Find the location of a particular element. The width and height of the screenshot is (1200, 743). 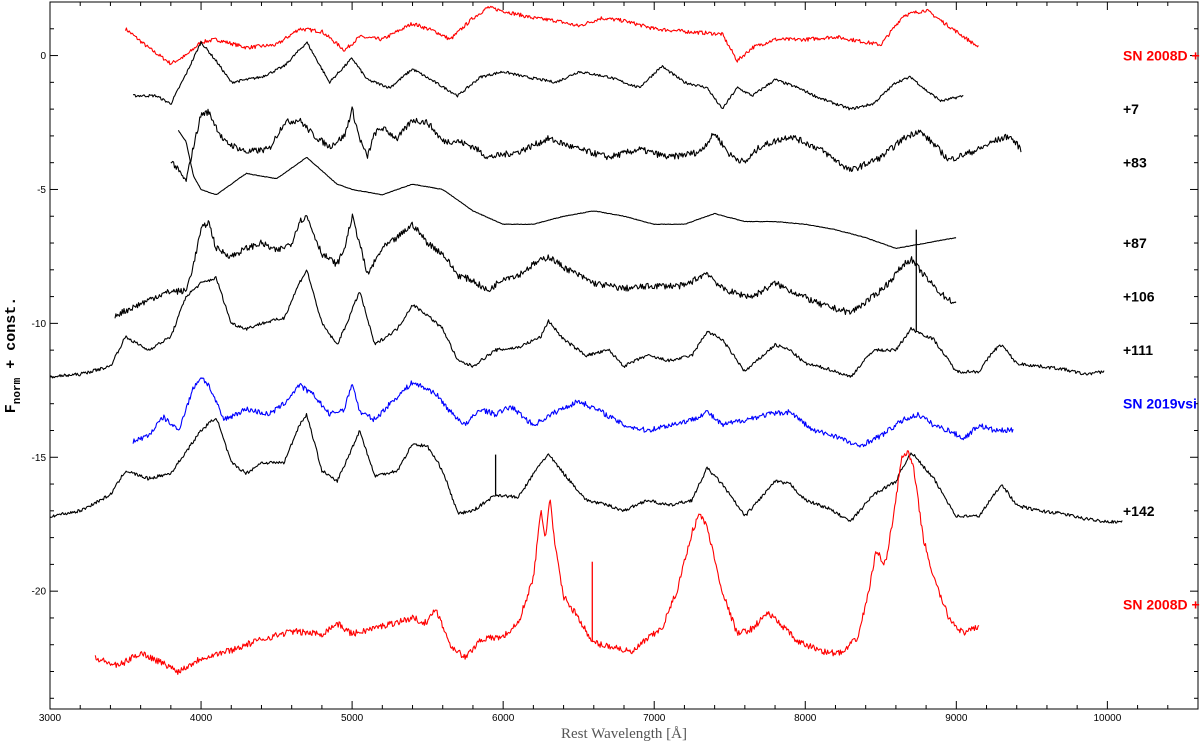

x-tick-label: 4000 is located at coordinates (201, 718).